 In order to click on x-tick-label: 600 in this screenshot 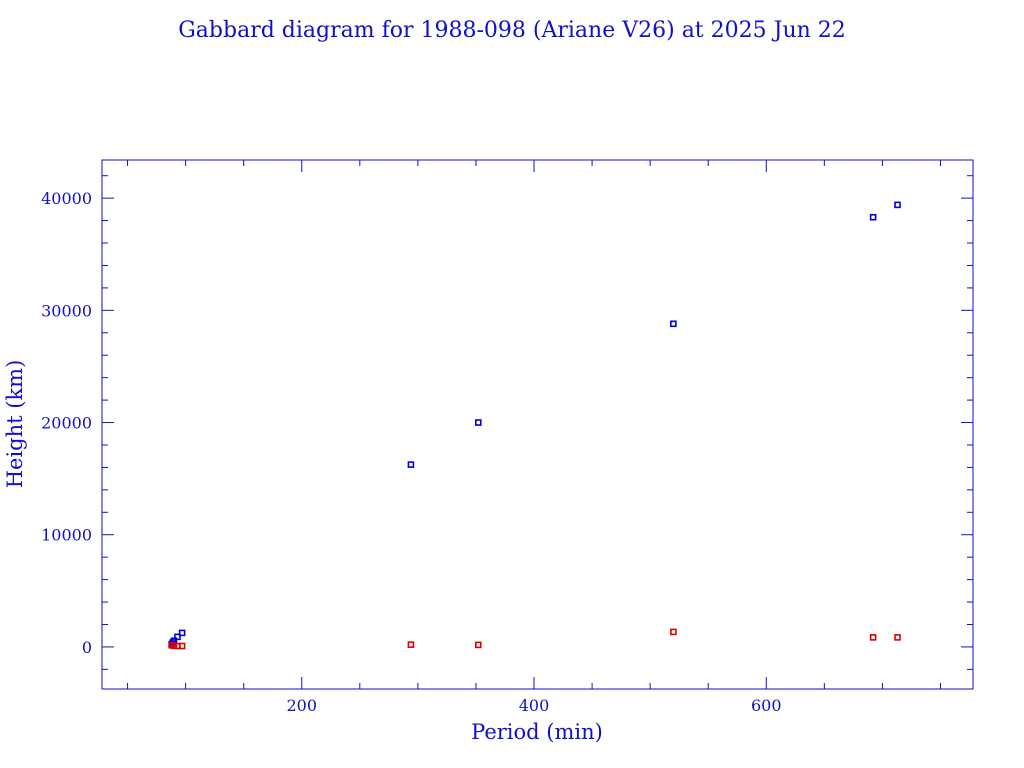, I will do `click(766, 705)`.